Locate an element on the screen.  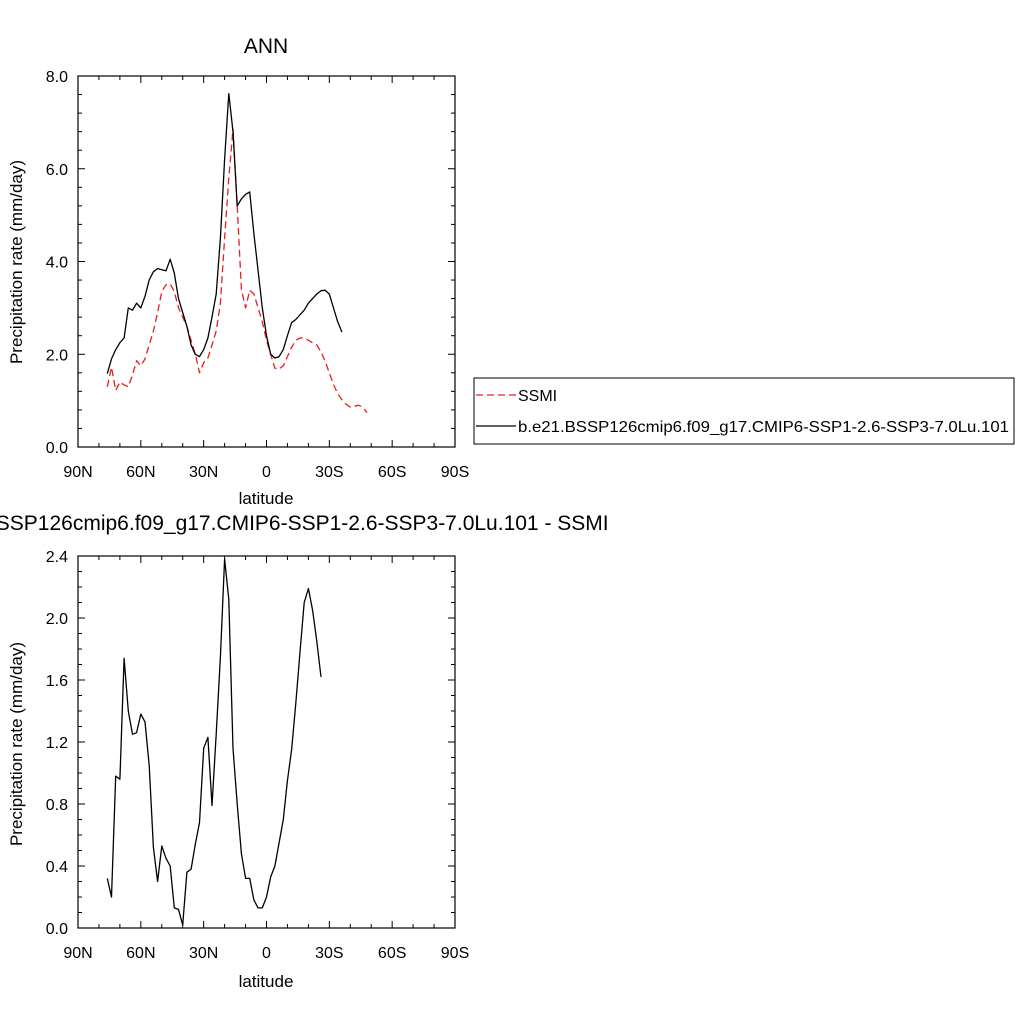
y-tick-label: 1.2 is located at coordinates (57, 743).